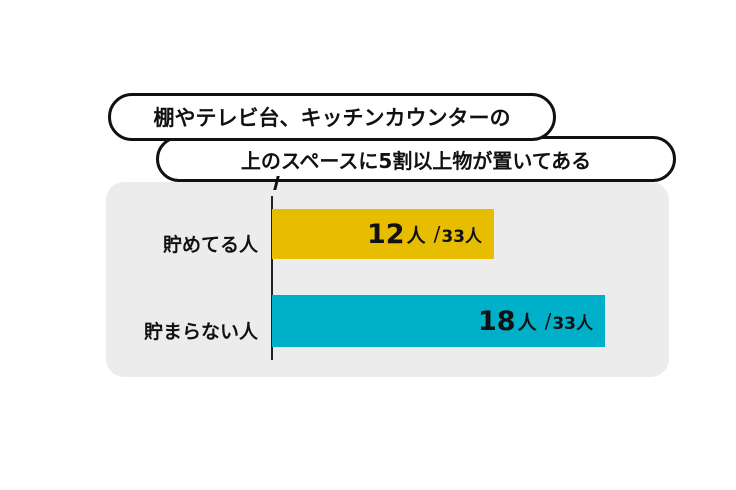  What do you see at coordinates (272, 278) in the screenshot?
I see `y-axis-line` at bounding box center [272, 278].